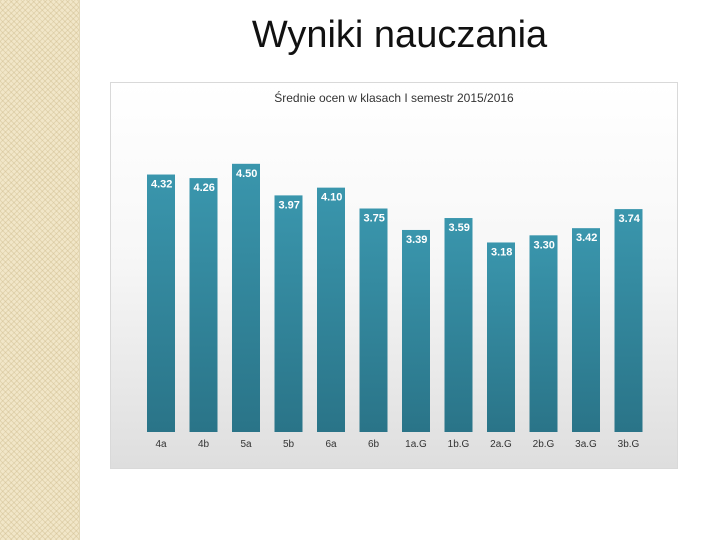 Image resolution: width=720 pixels, height=540 pixels. Describe the element at coordinates (586, 238) in the screenshot. I see `data-label-3a.G: 3.42` at that location.